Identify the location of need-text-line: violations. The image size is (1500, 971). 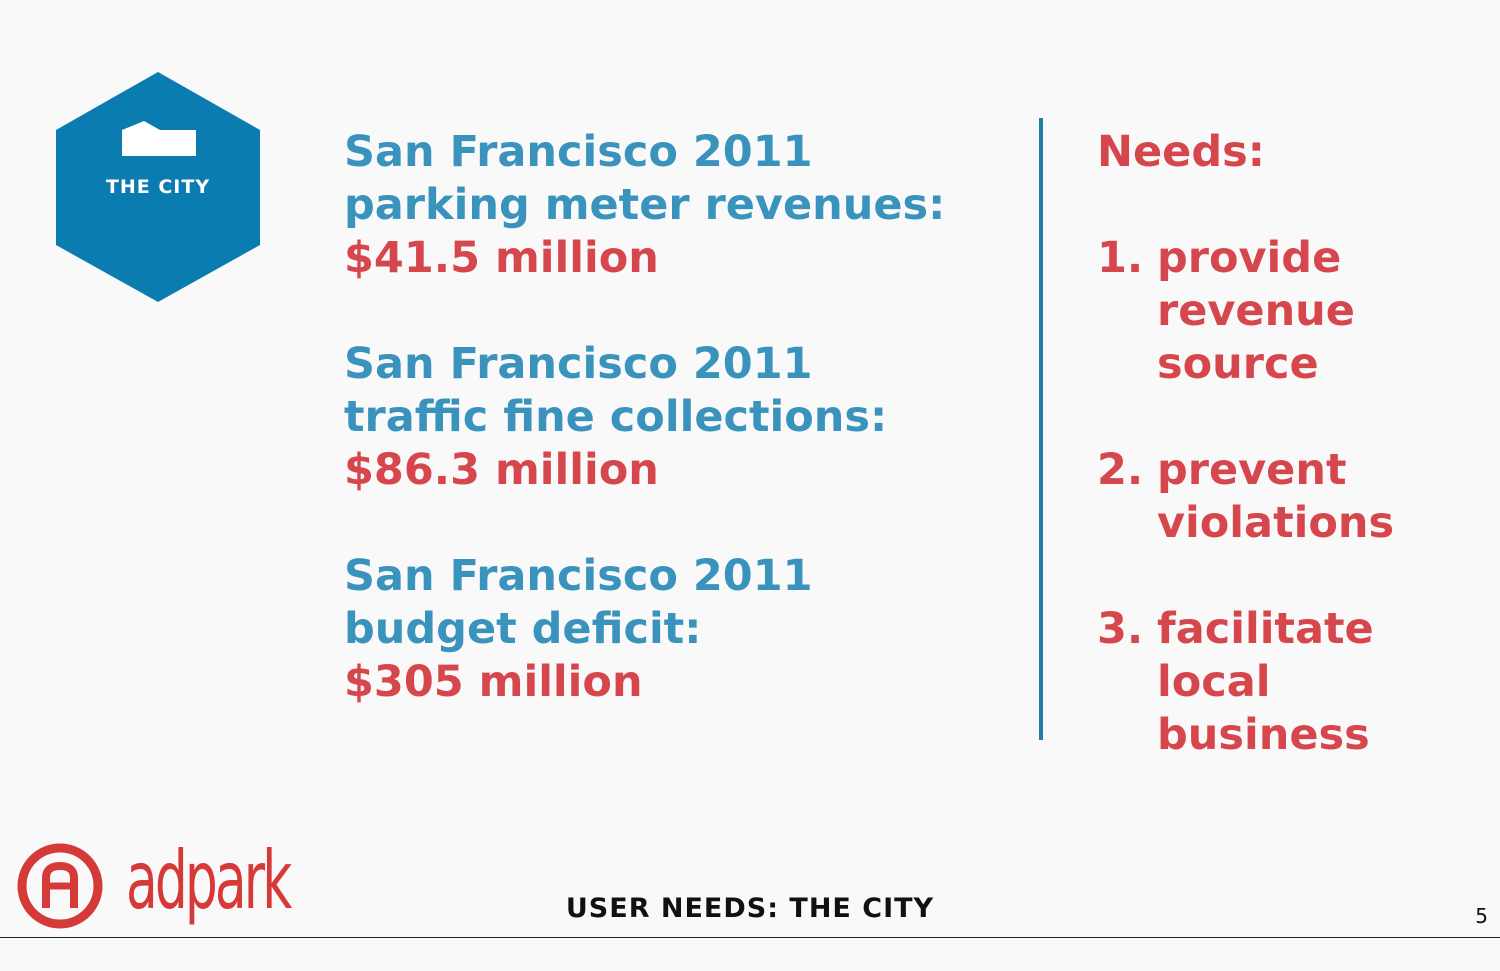
(1276, 523).